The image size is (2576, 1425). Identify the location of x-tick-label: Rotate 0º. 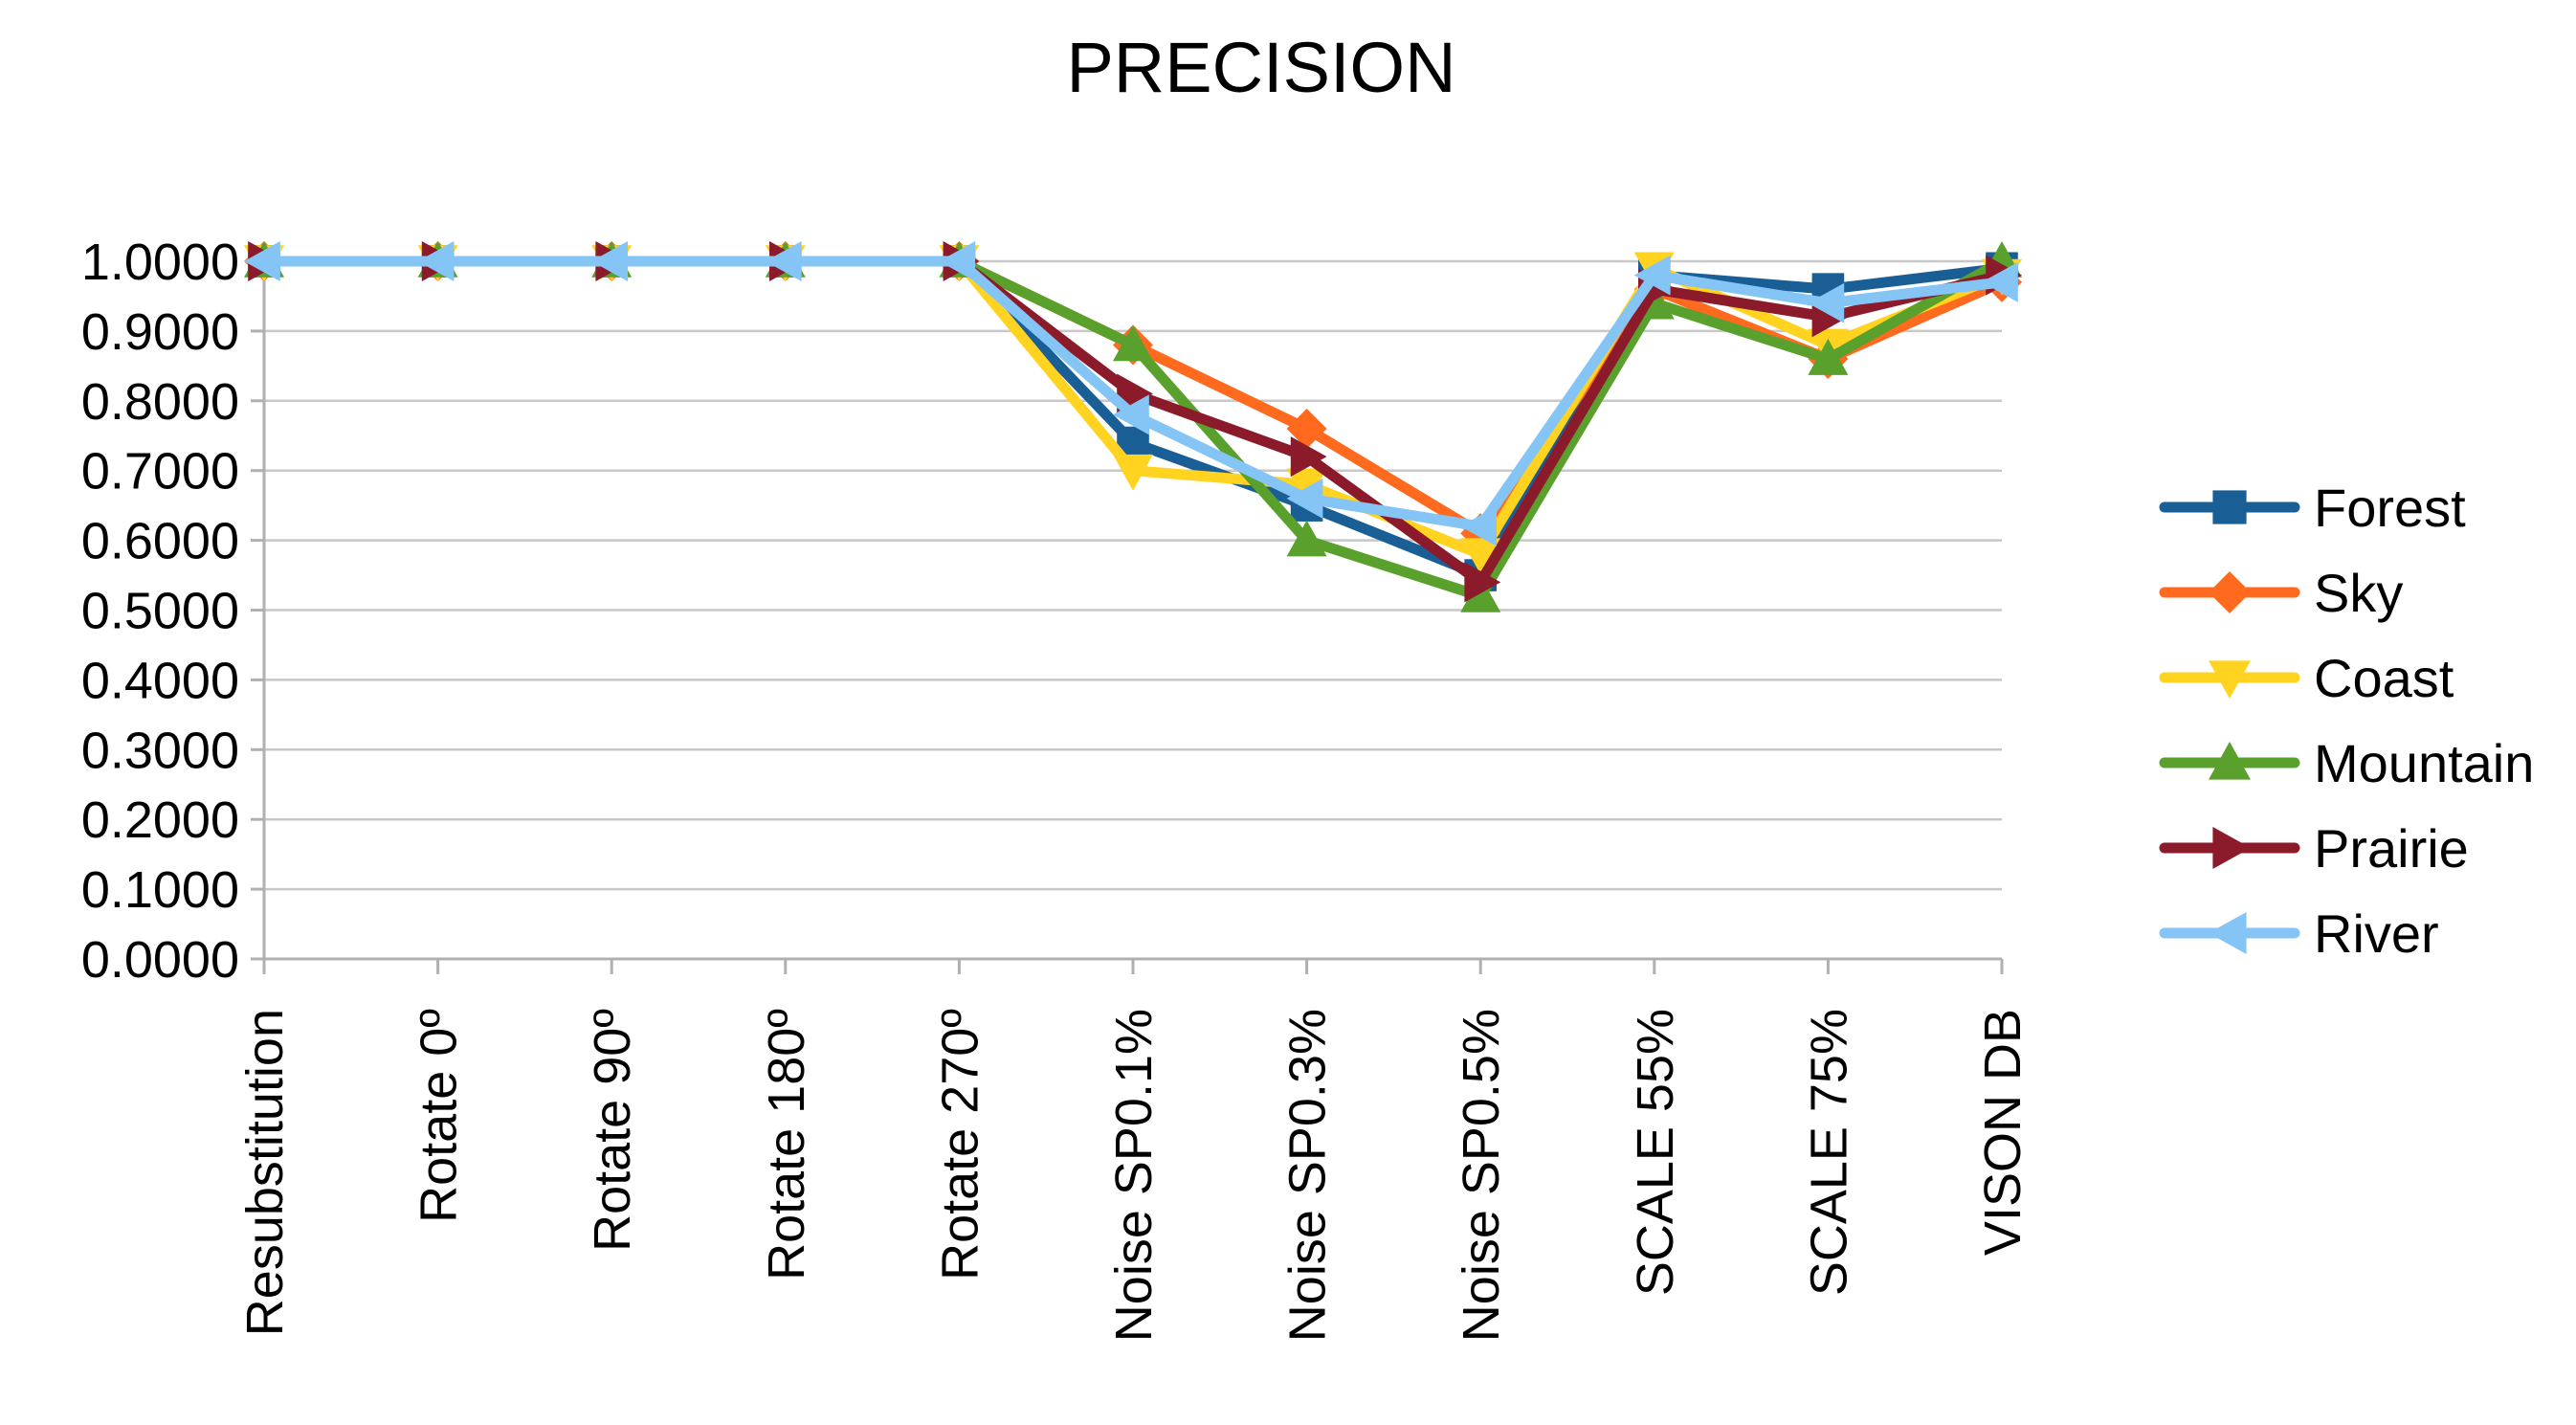
(439, 1116).